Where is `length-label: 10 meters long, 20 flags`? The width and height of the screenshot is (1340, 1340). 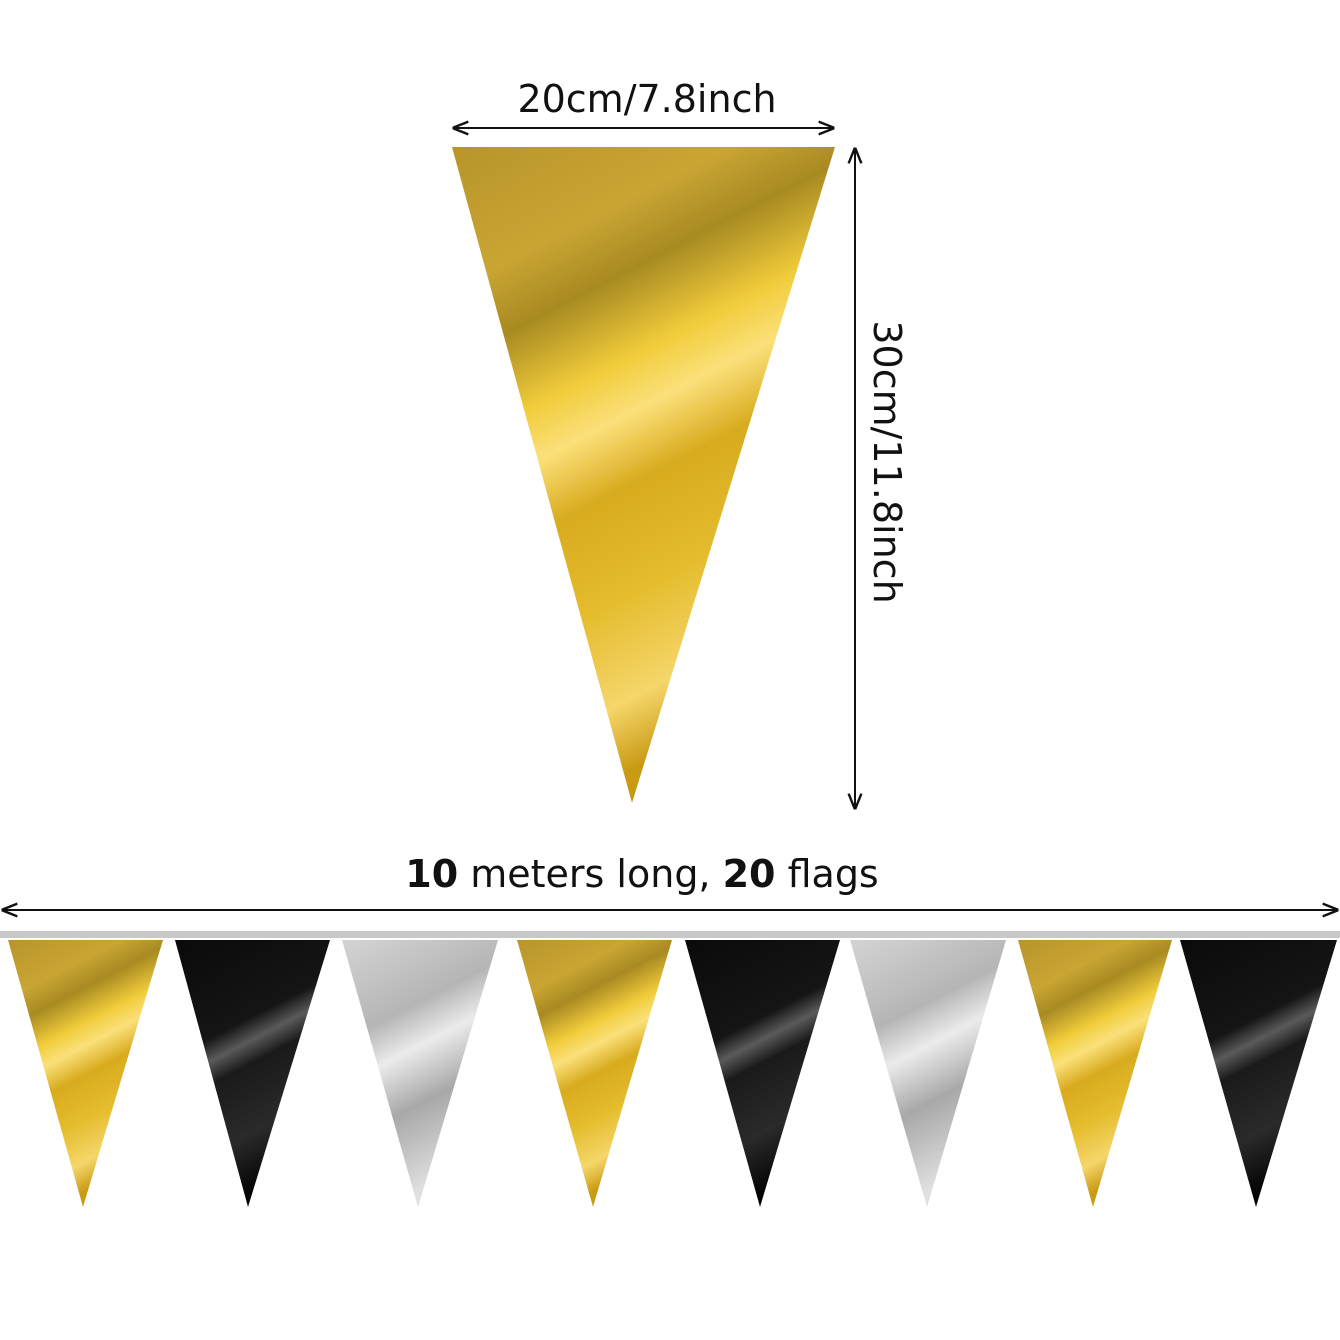
length-label: 10 meters long, 20 flags is located at coordinates (641, 874).